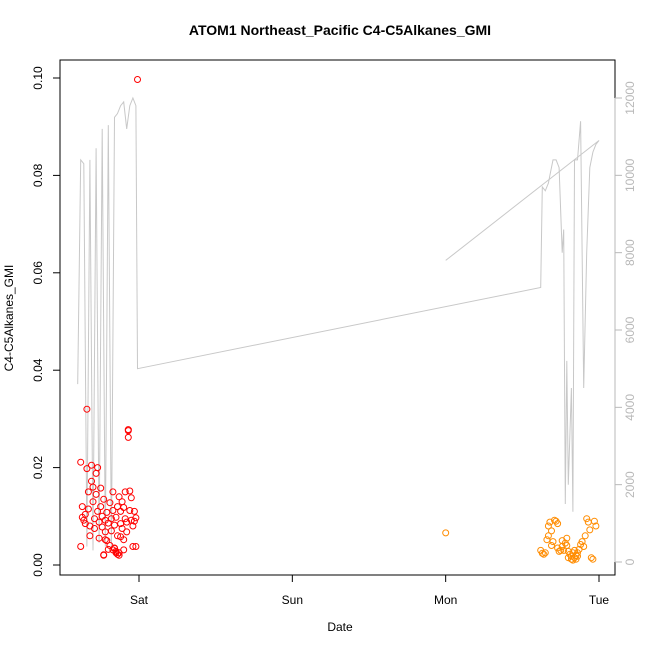  I want to click on x-tick-label: Sat, so click(139, 600).